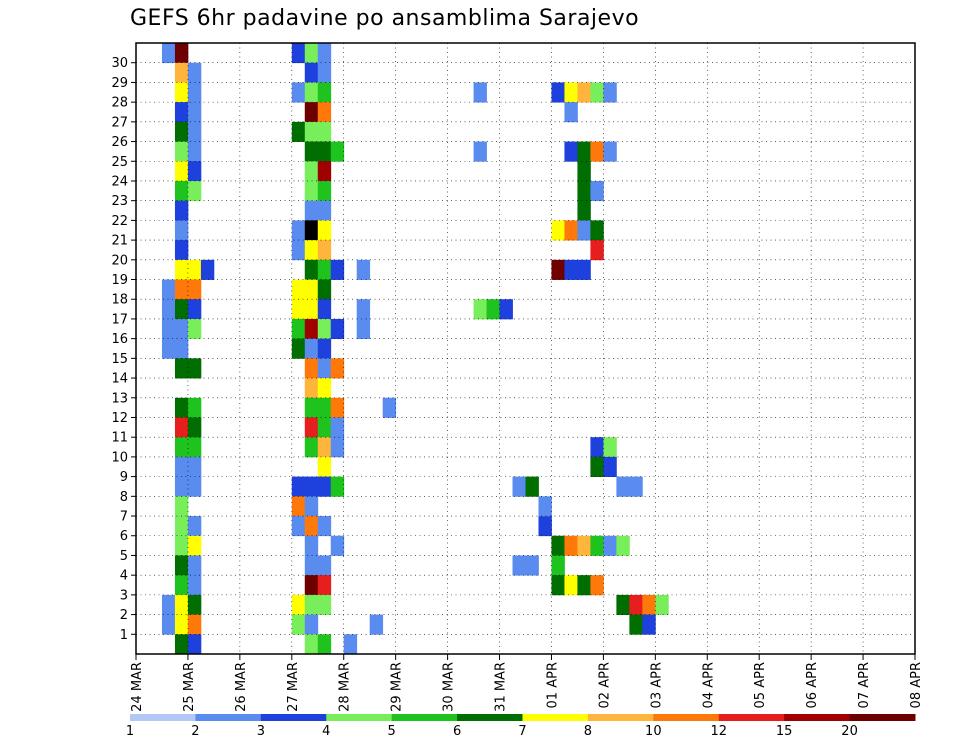 The height and width of the screenshot is (742, 960). Describe the element at coordinates (119, 181) in the screenshot. I see `y-tick-label: 24` at that location.